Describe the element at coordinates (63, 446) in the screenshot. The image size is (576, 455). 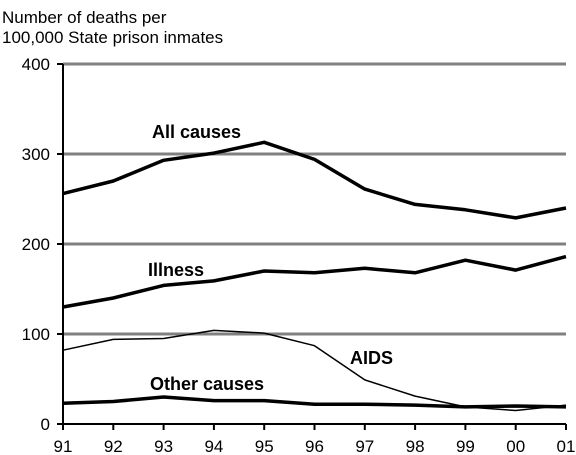
I see `x-tick-label-91: 91` at that location.